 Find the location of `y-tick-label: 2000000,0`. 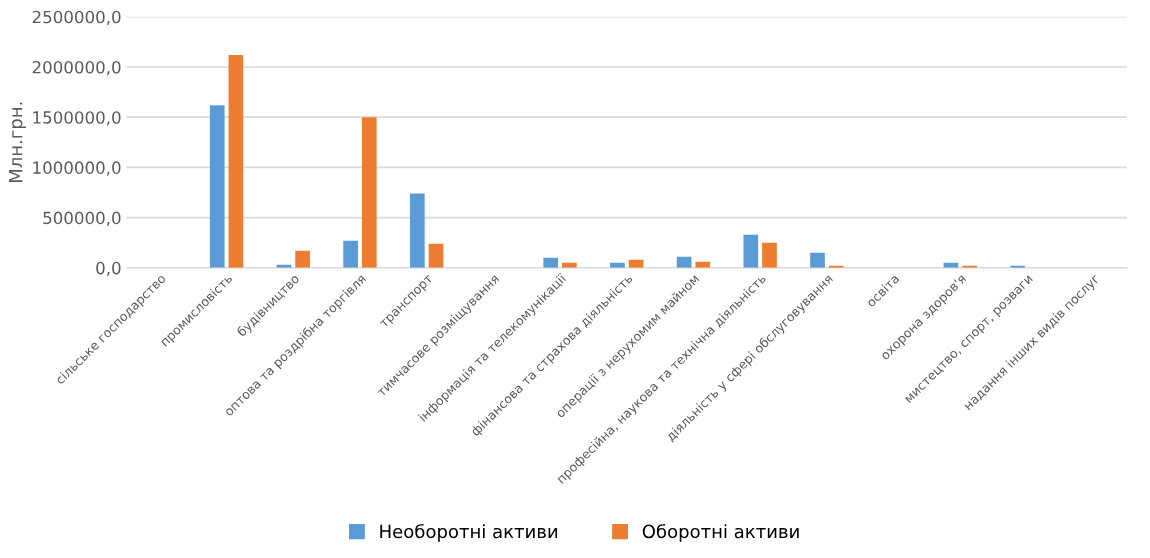

y-tick-label: 2000000,0 is located at coordinates (76, 68).